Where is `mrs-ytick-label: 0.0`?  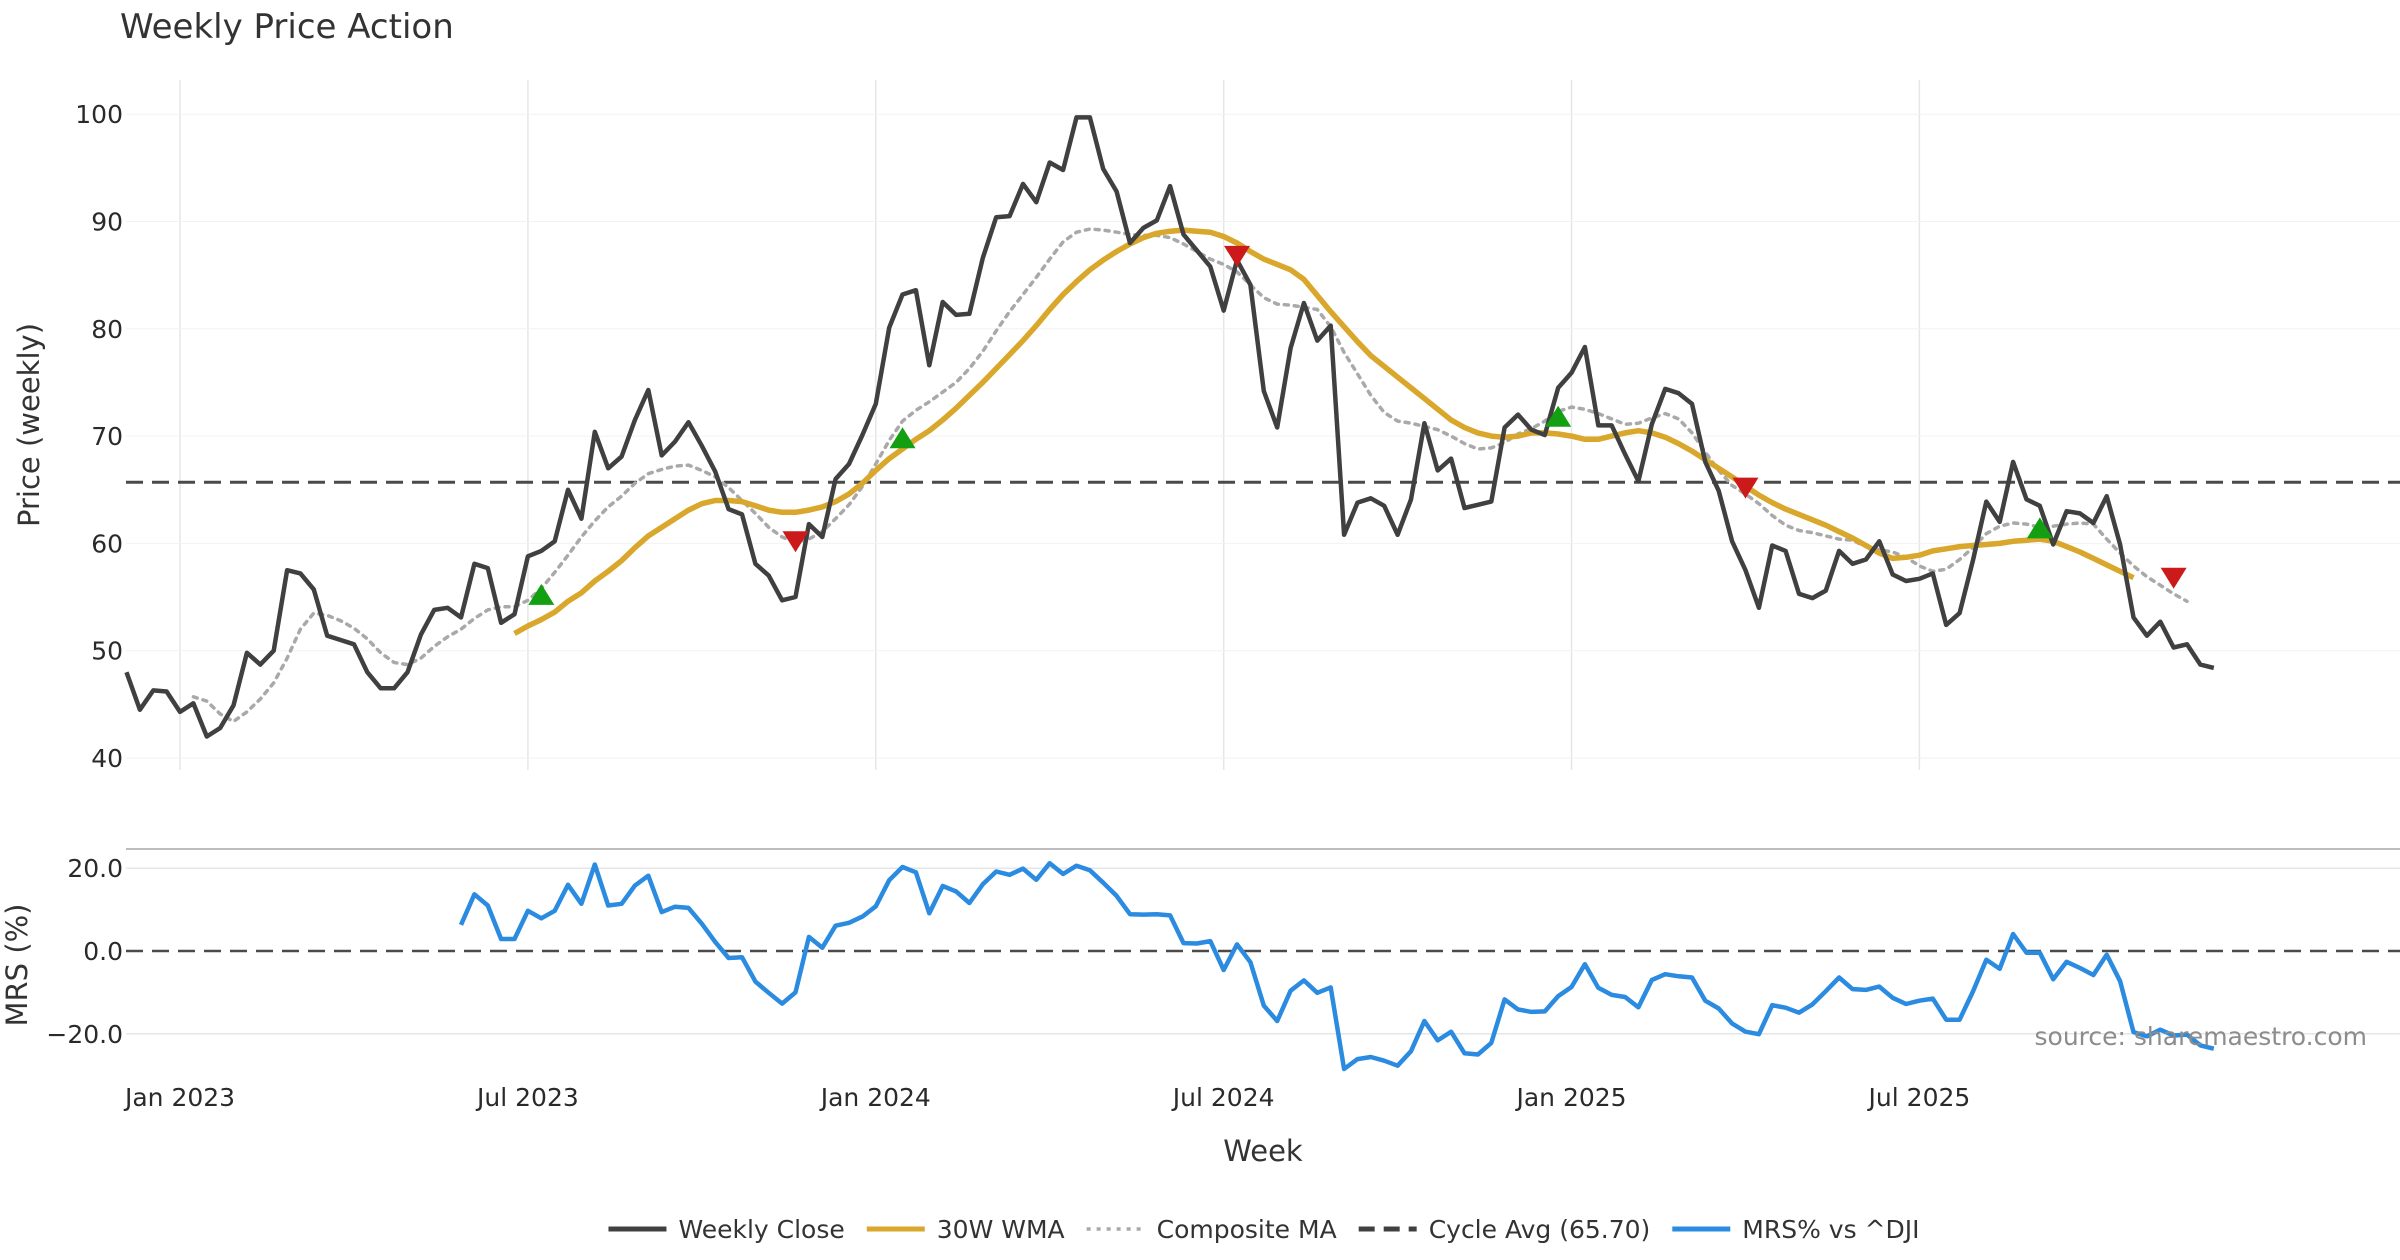 mrs-ytick-label: 0.0 is located at coordinates (103, 951).